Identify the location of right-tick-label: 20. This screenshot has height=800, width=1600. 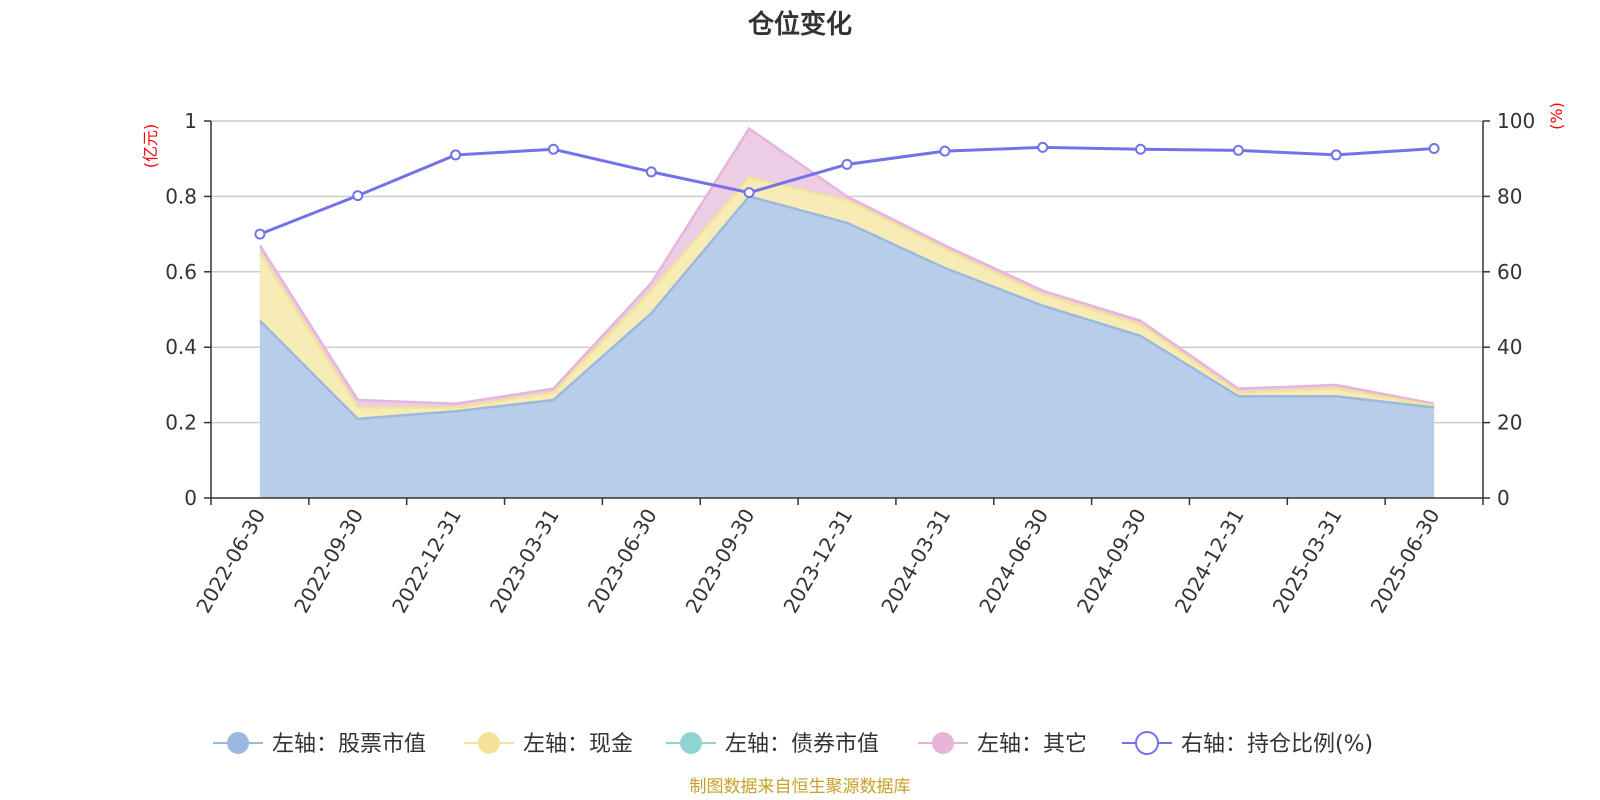
(1509, 423).